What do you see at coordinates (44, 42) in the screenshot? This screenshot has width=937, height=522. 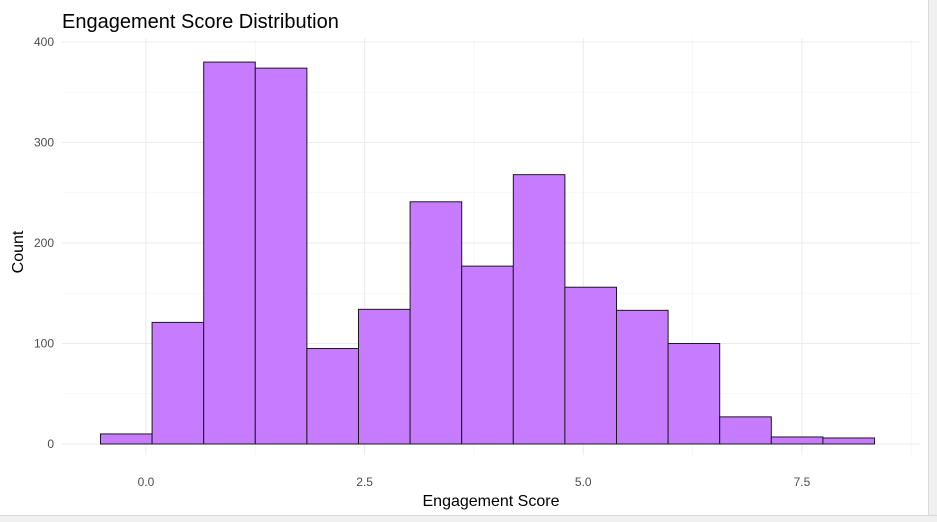 I see `y-tick-label: 400` at bounding box center [44, 42].